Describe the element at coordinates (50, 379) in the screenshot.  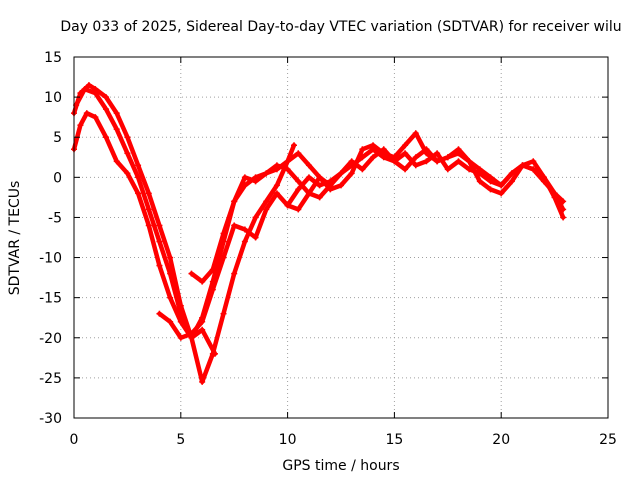
I see `y-tick-label: -25` at that location.